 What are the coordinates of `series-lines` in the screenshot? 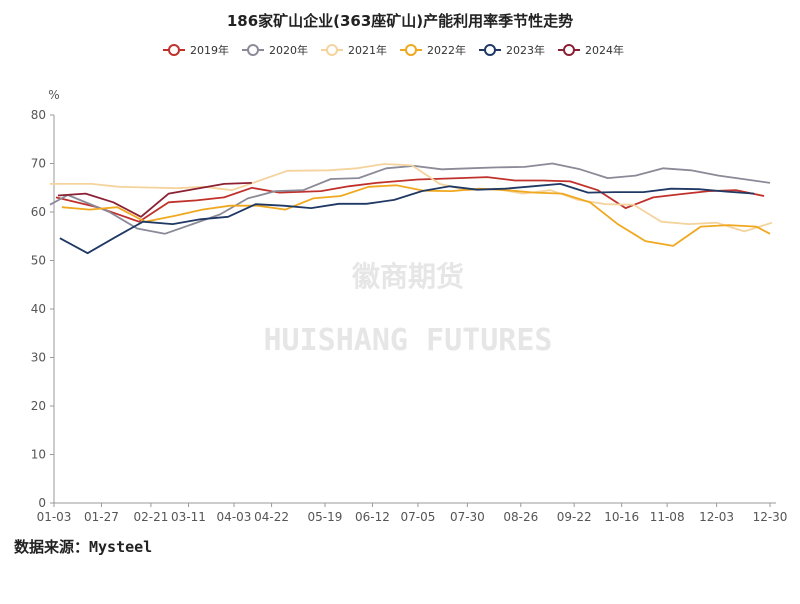 It's located at (411, 208).